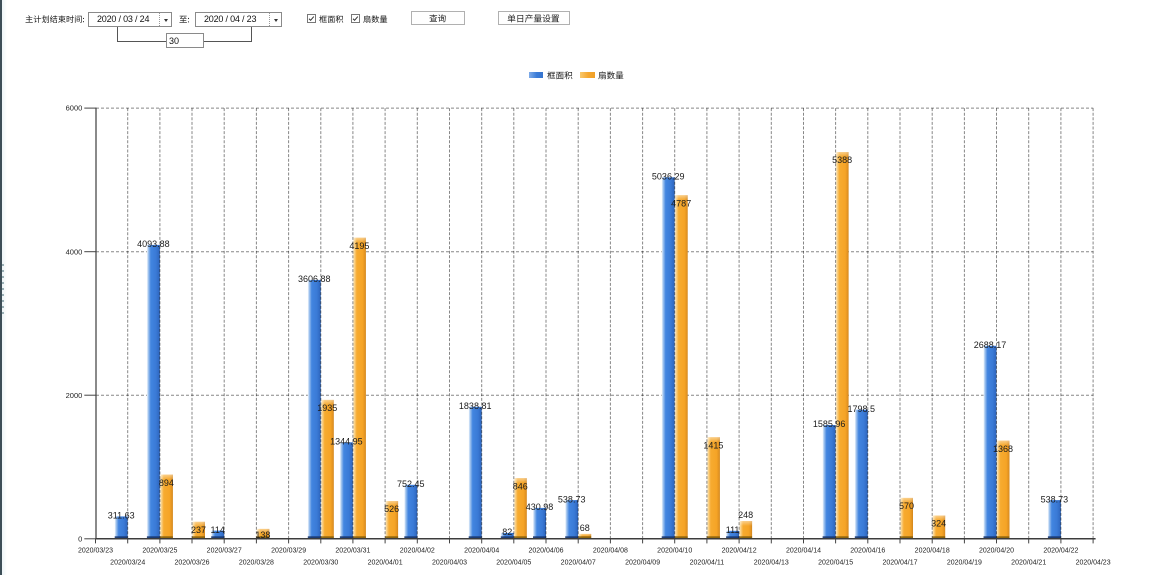 The width and height of the screenshot is (1150, 575). What do you see at coordinates (938, 524) in the screenshot?
I see `svg-text: 324` at bounding box center [938, 524].